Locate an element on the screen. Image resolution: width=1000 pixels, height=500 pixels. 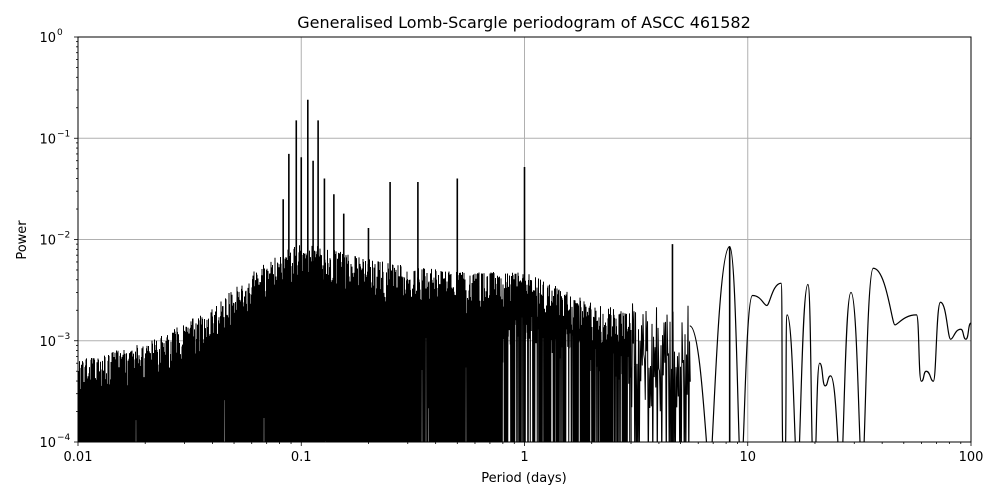
y-tick-exponent: −4 is located at coordinates (64, 438).